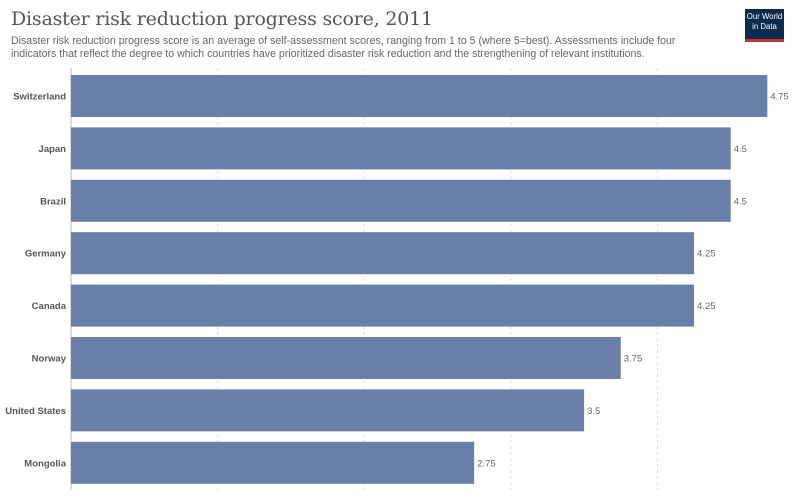  Describe the element at coordinates (764, 16) in the screenshot. I see `logo-text-line1: Our World` at that location.